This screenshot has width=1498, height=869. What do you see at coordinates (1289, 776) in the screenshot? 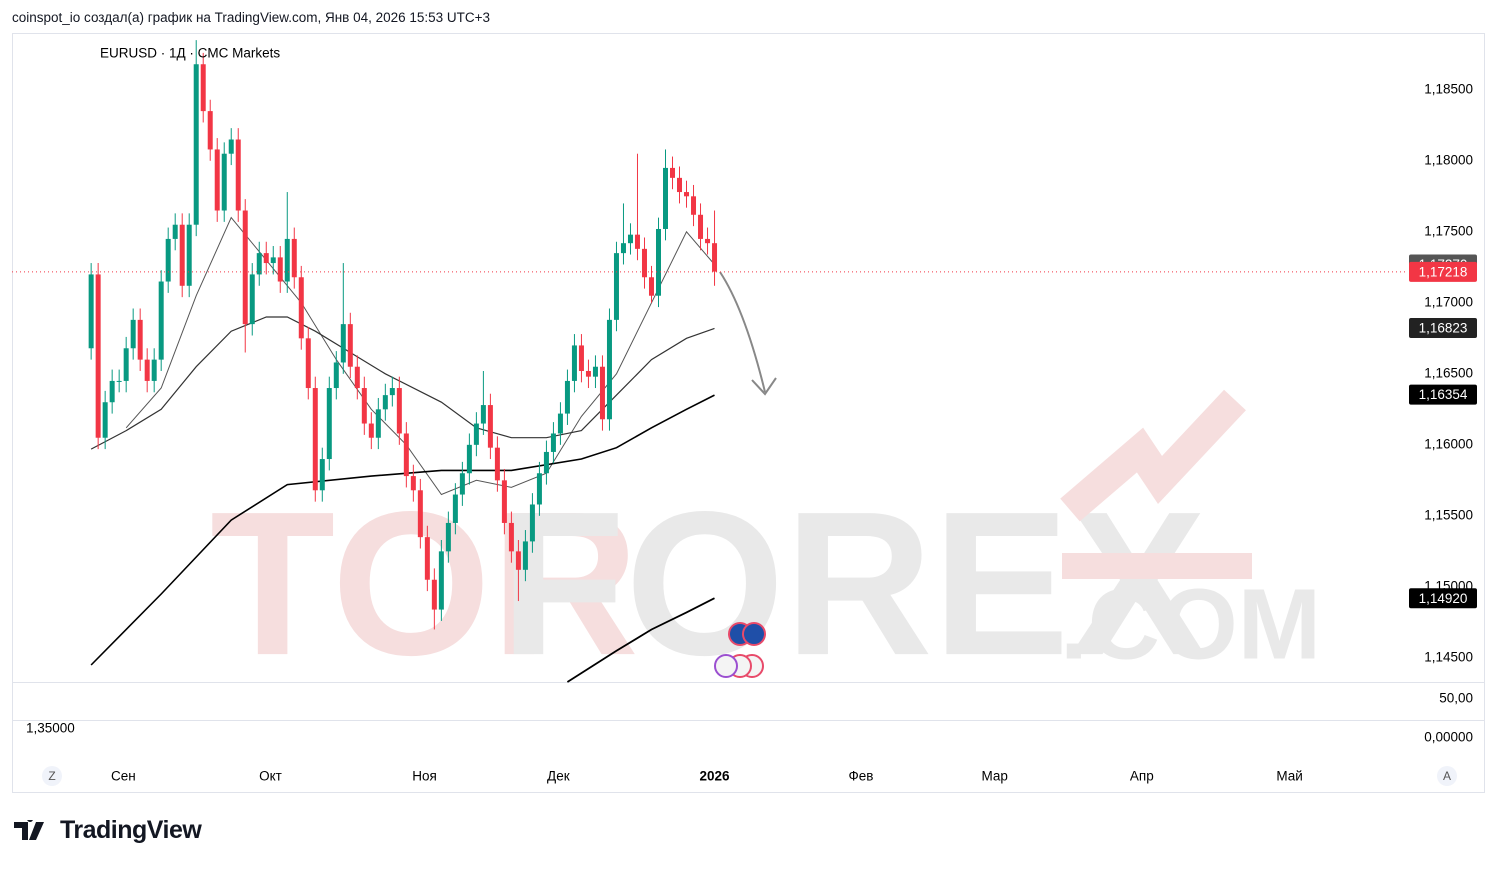
I see `x-tick-label: Май` at bounding box center [1289, 776].